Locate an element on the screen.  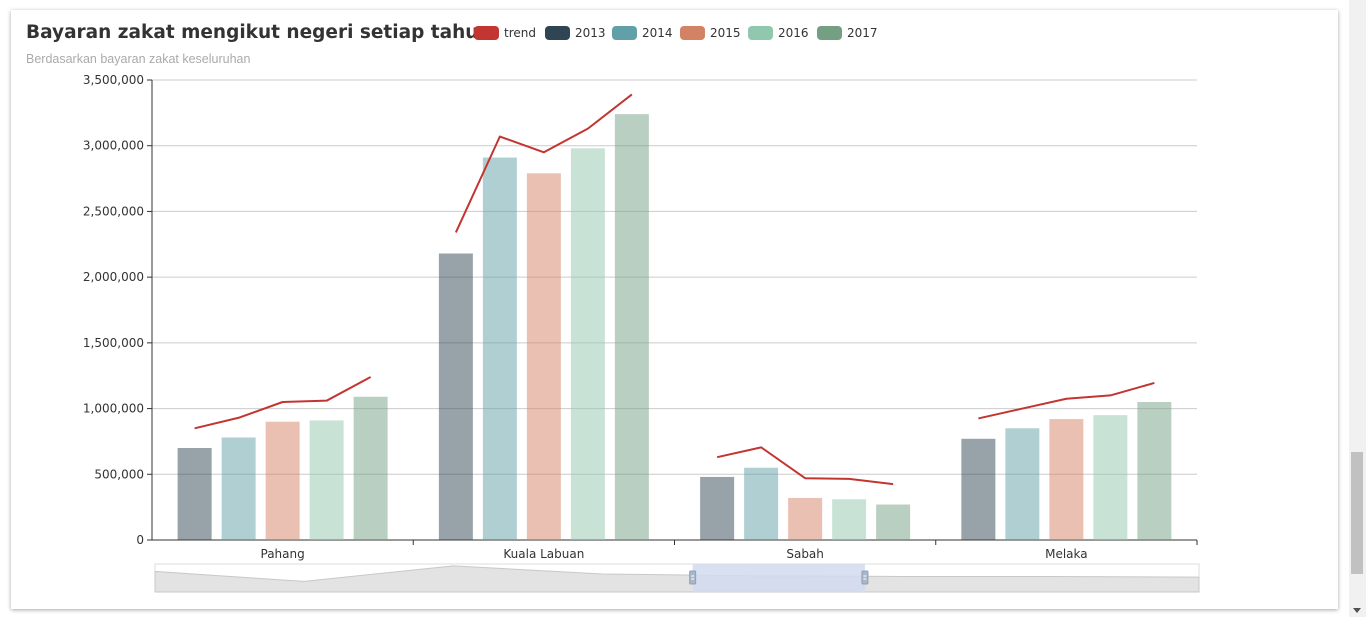
bar-2016-pahang is located at coordinates (326, 480).